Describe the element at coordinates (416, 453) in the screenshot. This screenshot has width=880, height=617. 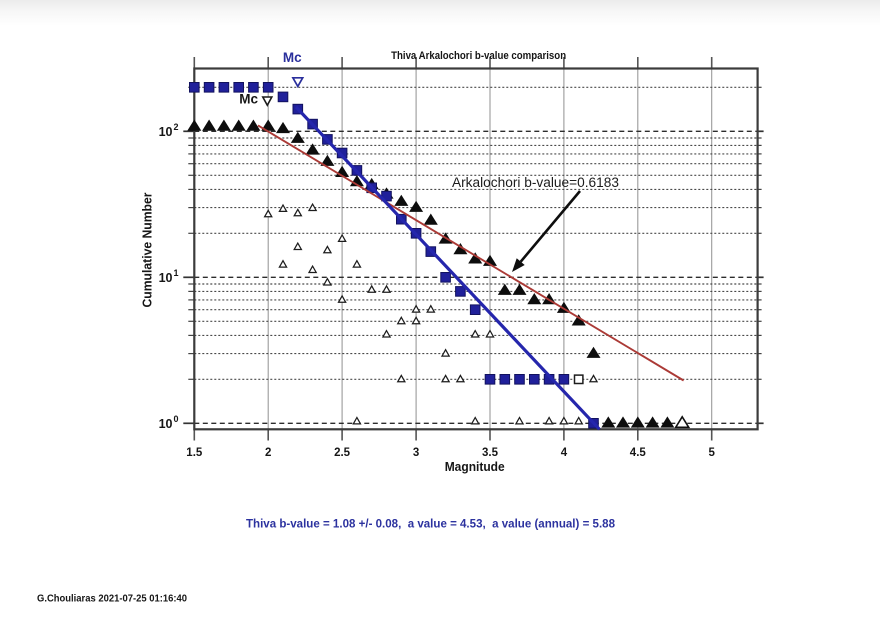
I see `svg-text: 3` at that location.